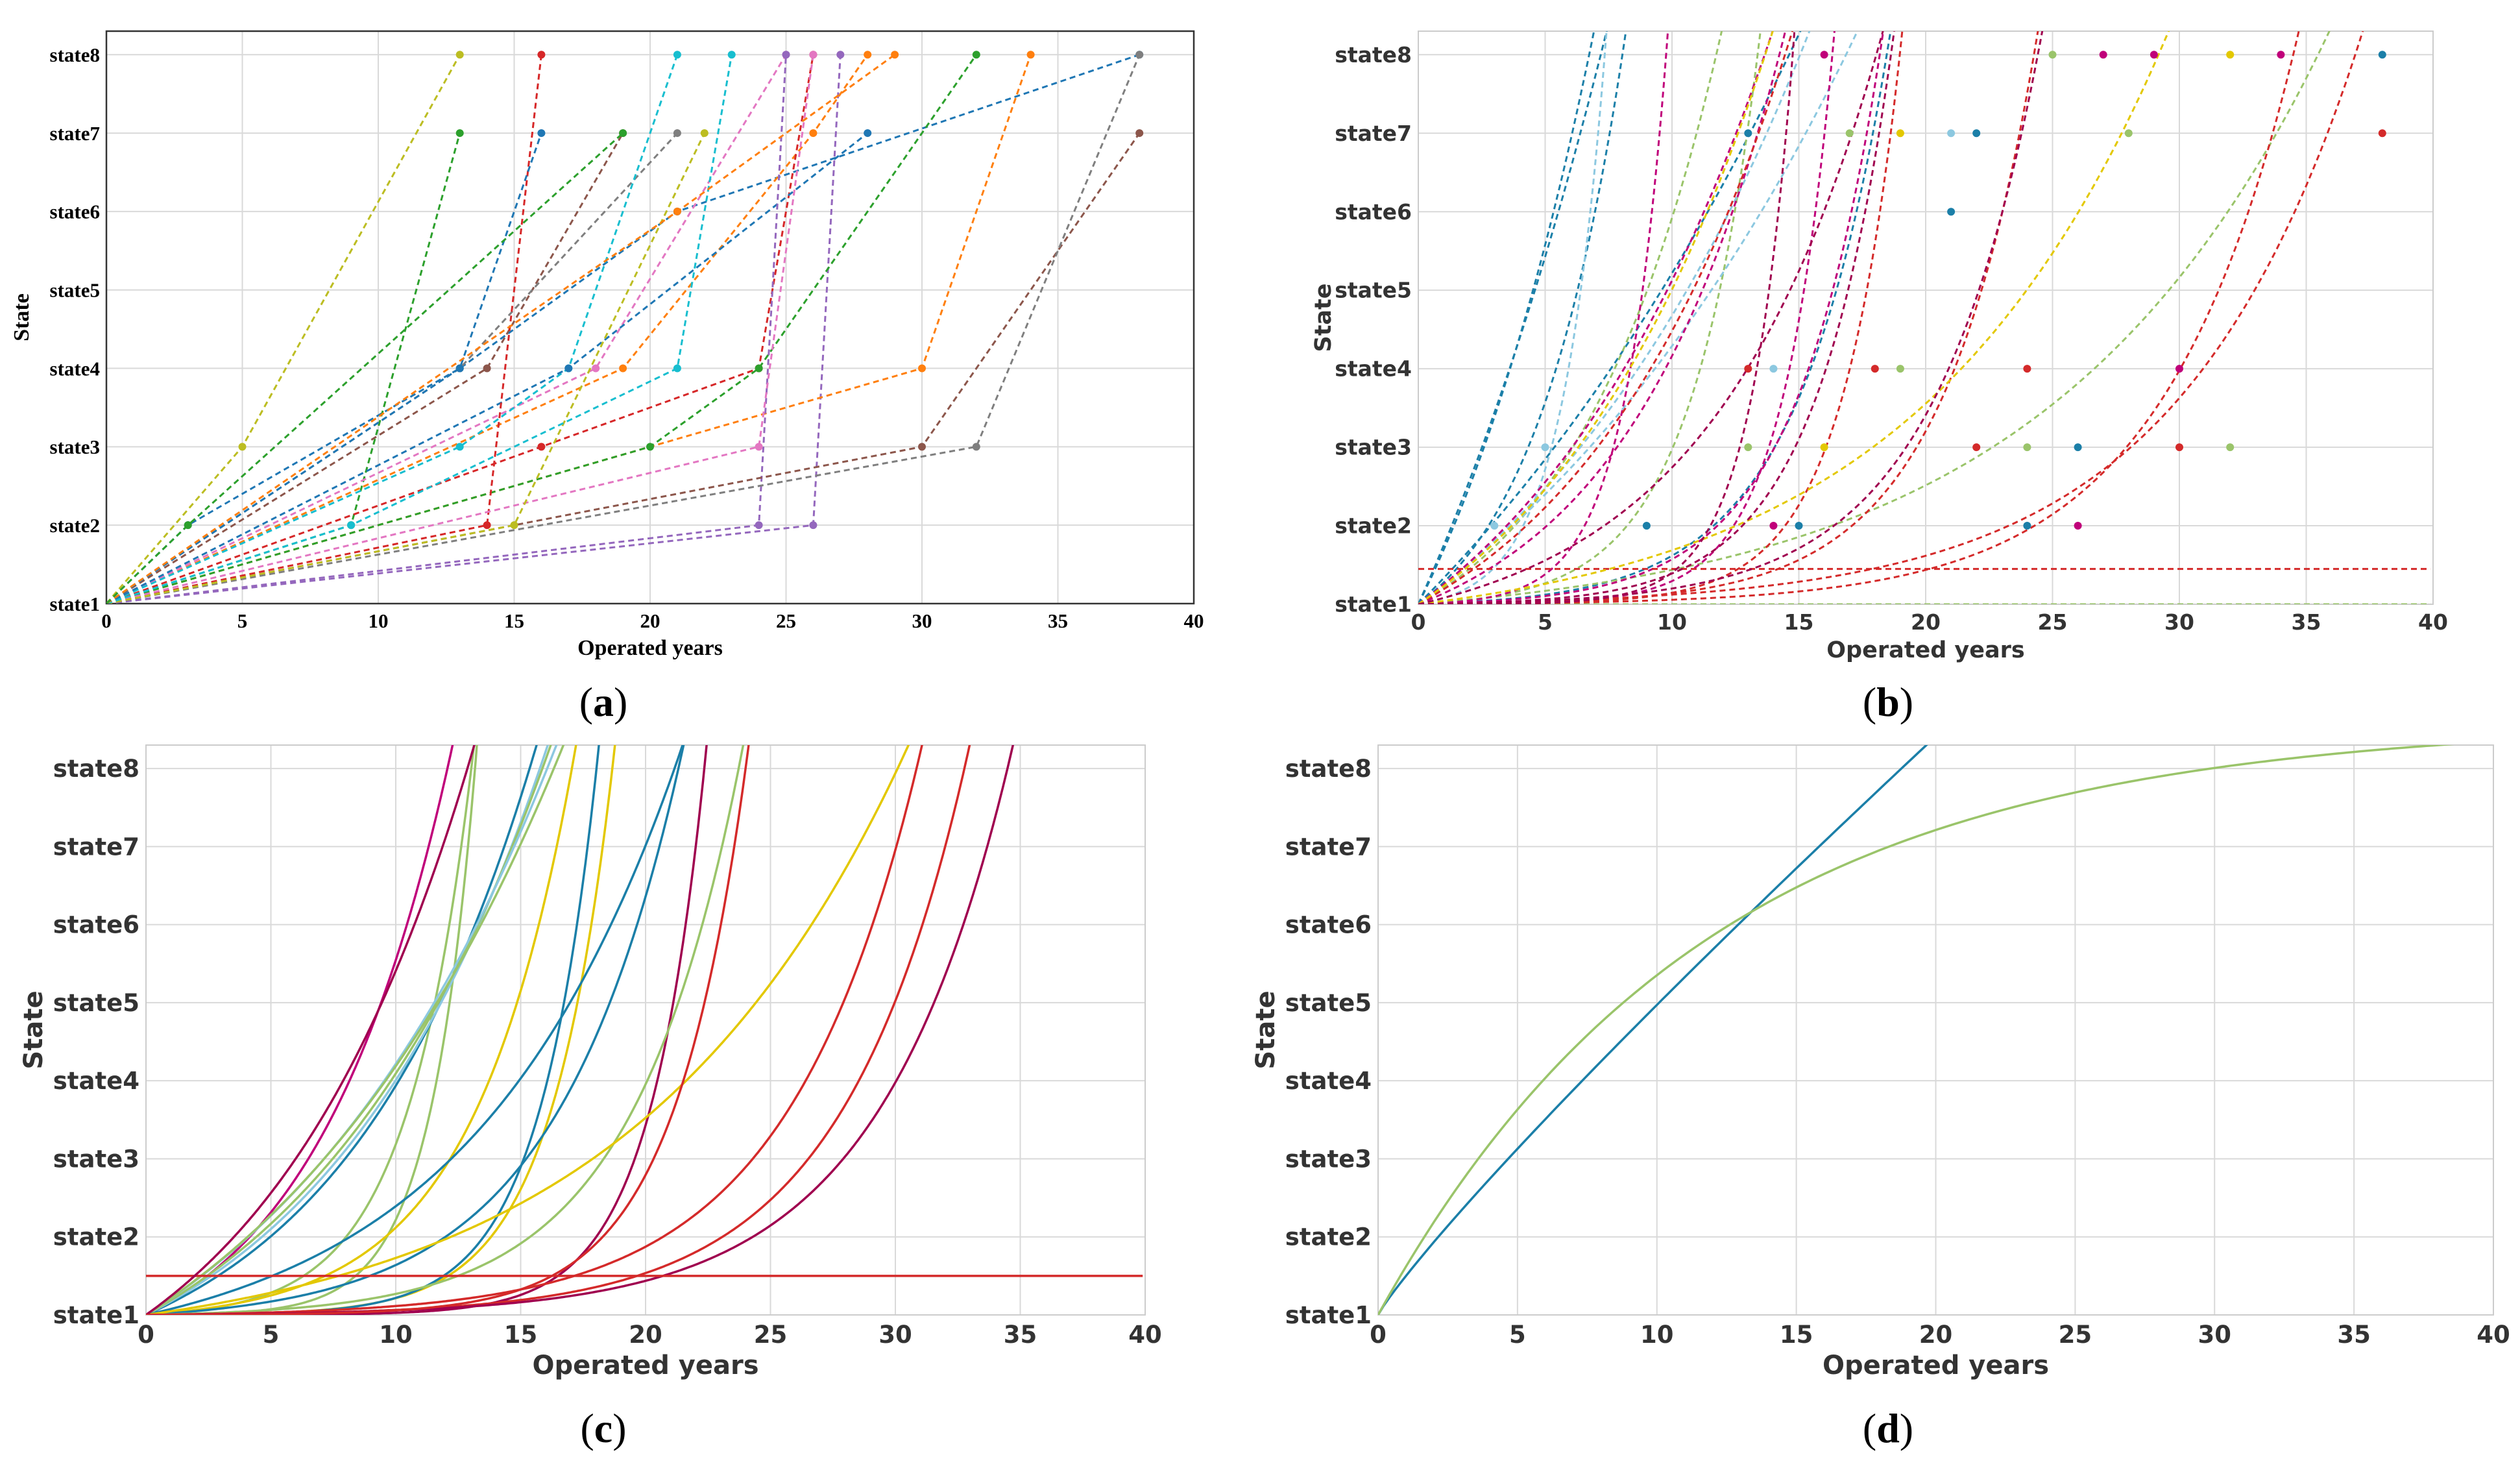 This screenshot has height=1459, width=2520. What do you see at coordinates (1653, 1030) in the screenshot?
I see `blue-curve` at bounding box center [1653, 1030].